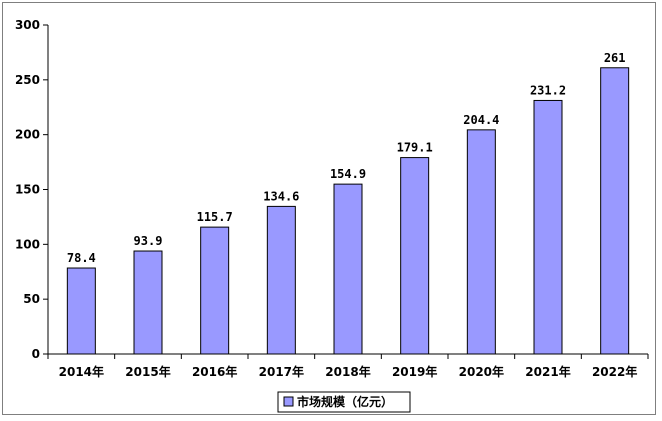 The width and height of the screenshot is (662, 421). I want to click on y-tick-label: 100, so click(27, 244).